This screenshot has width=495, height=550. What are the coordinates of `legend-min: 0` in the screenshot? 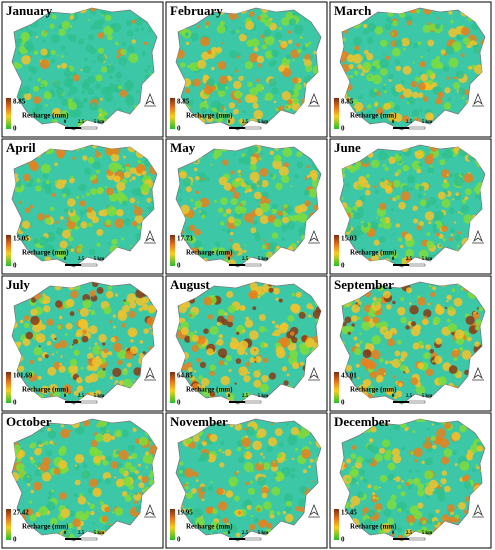 It's located at (15, 129).